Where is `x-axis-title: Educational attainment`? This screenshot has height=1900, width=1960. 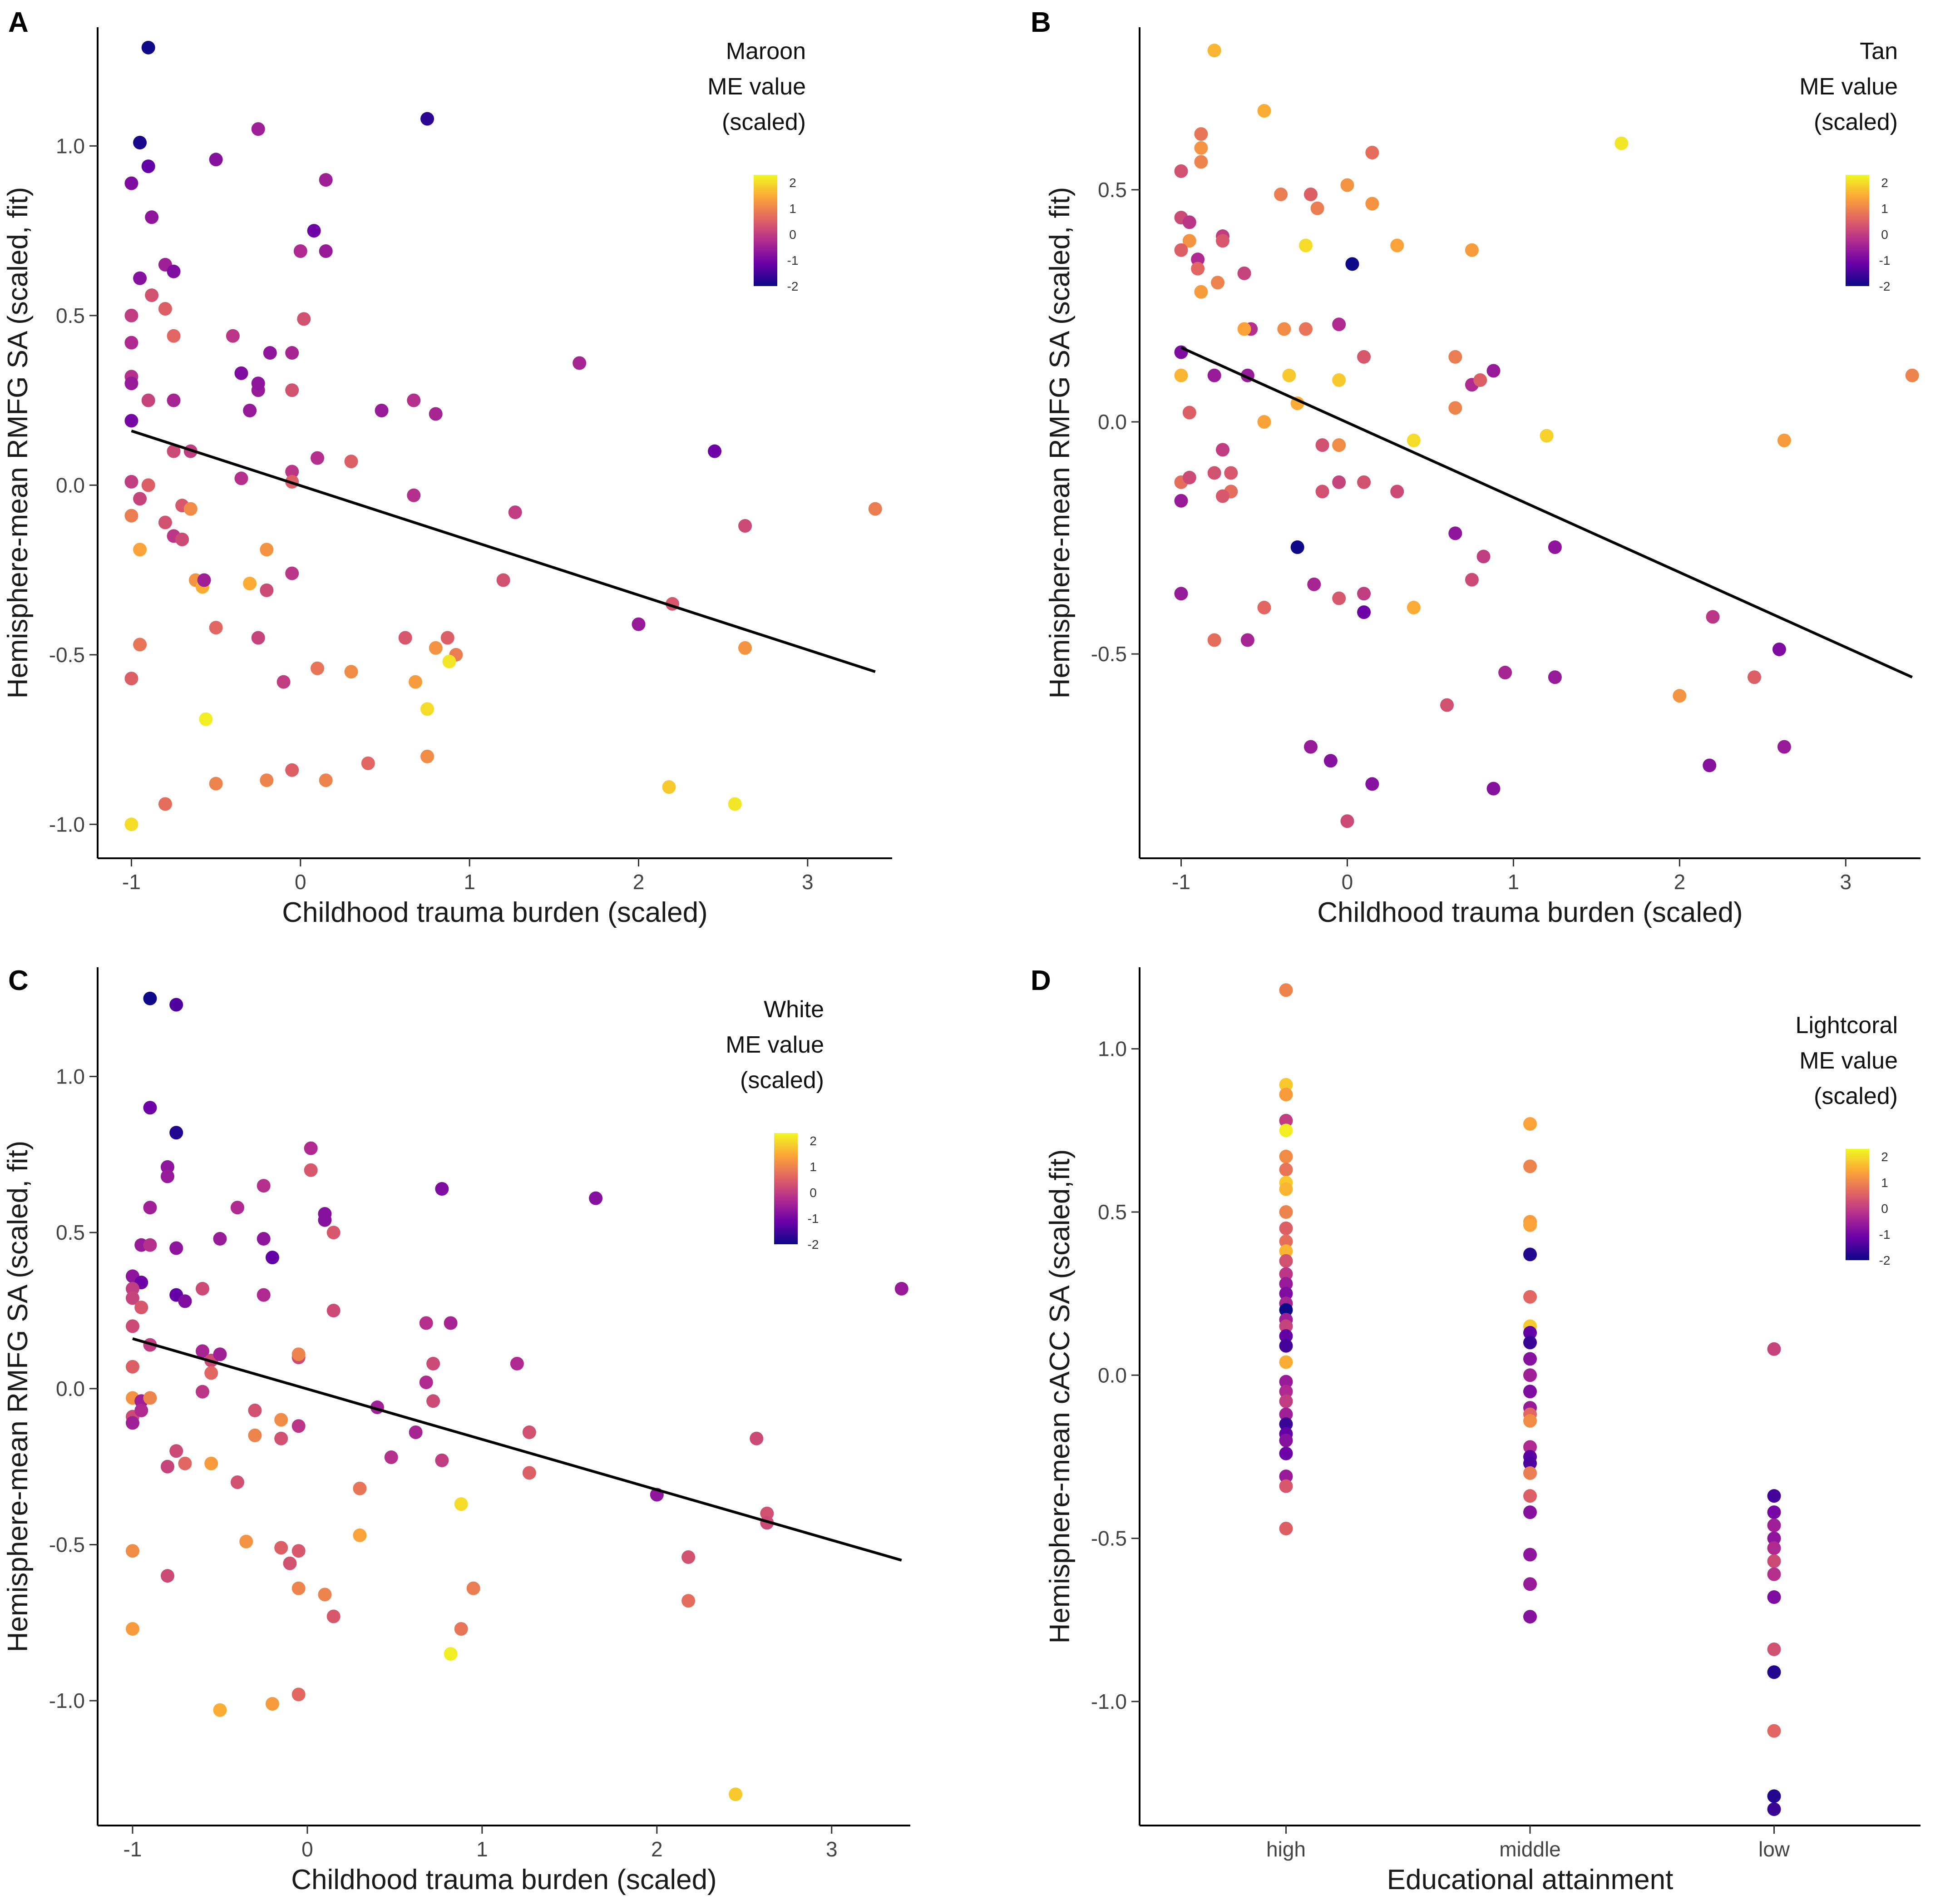
x-axis-title: Educational attainment is located at coordinates (1530, 1880).